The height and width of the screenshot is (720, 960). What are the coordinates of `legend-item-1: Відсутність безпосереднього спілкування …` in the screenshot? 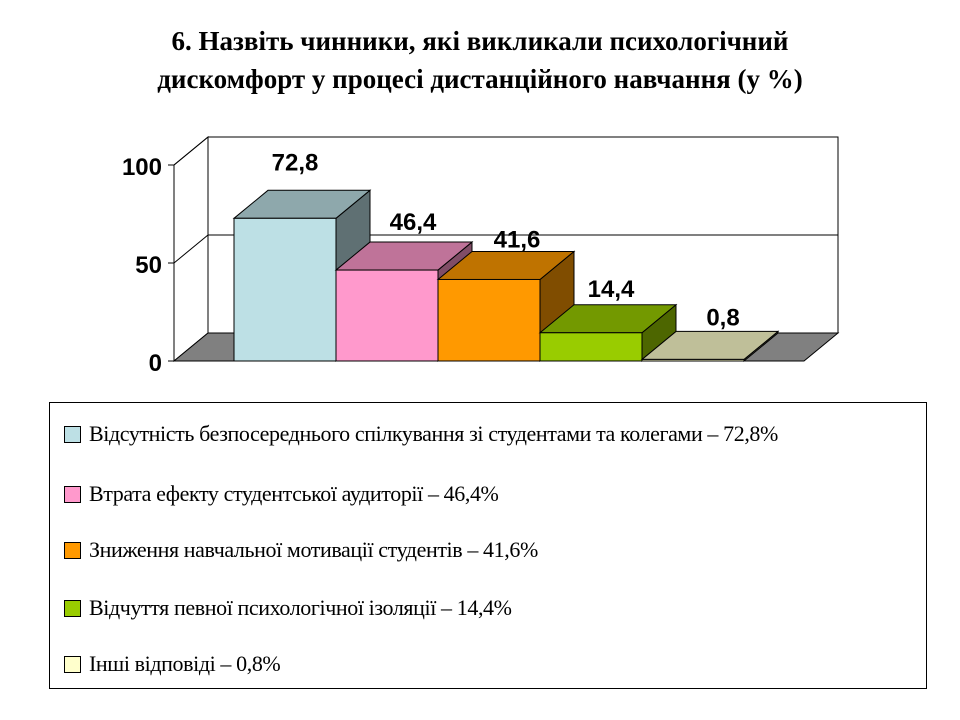 It's located at (421, 434).